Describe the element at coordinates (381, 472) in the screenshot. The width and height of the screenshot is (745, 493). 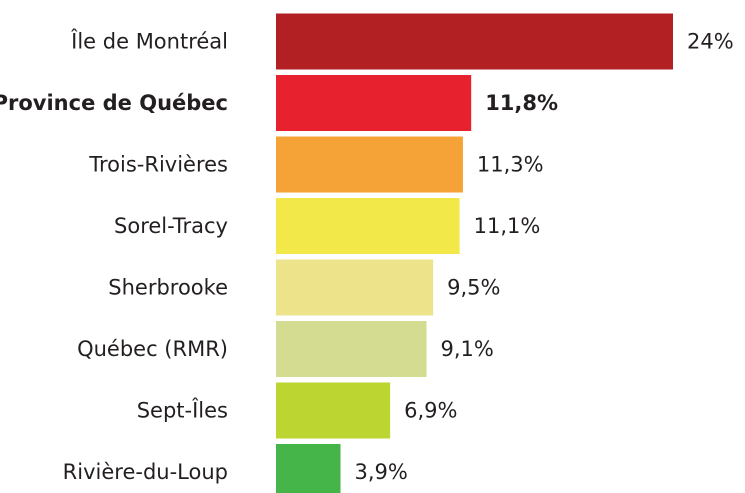
I see `value-label: 3,9%` at that location.